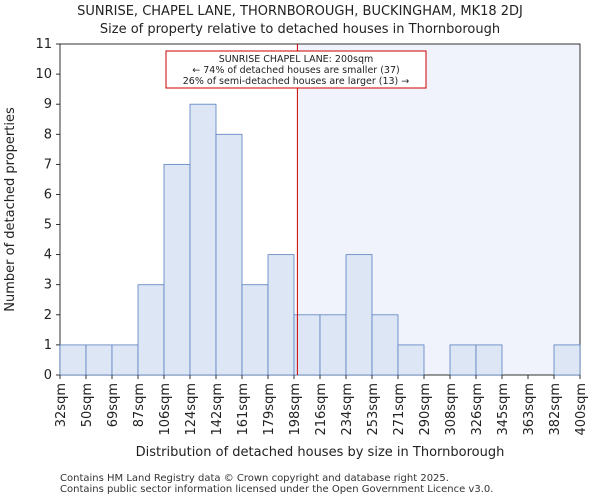  What do you see at coordinates (61, 405) in the screenshot?
I see `x-tick-label: 32sqm` at bounding box center [61, 405].